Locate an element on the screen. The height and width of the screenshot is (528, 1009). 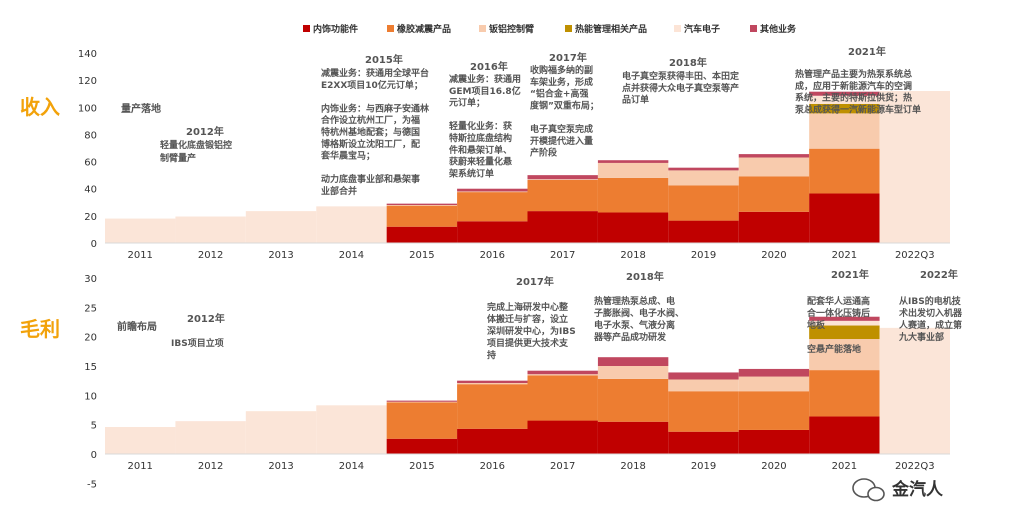
gross-profit-x-tick: 2013 is located at coordinates (280, 466).